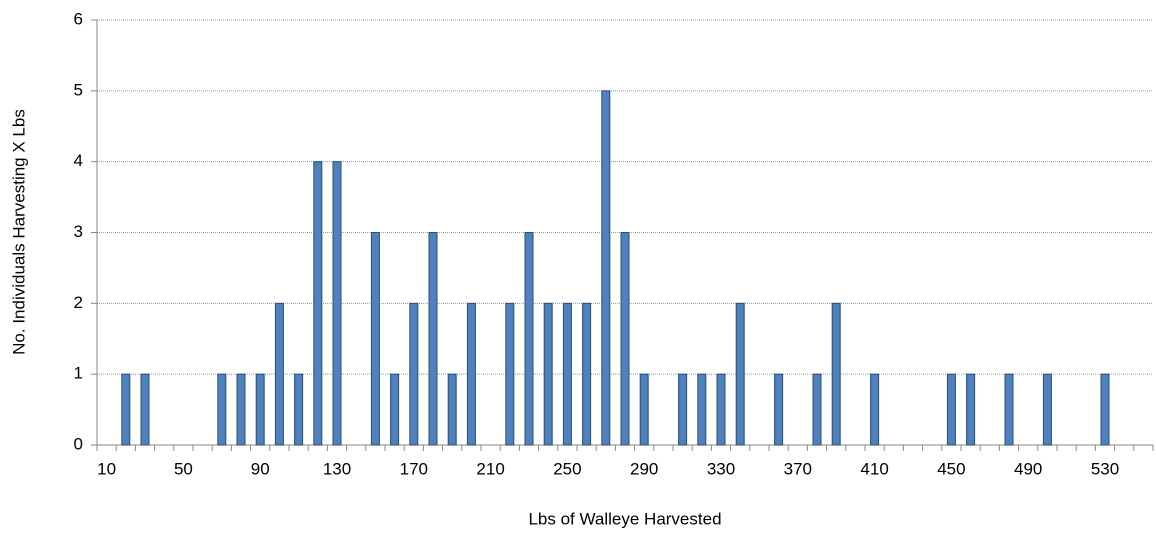 The image size is (1156, 538). What do you see at coordinates (78, 443) in the screenshot?
I see `y-tick-label: 0` at bounding box center [78, 443].